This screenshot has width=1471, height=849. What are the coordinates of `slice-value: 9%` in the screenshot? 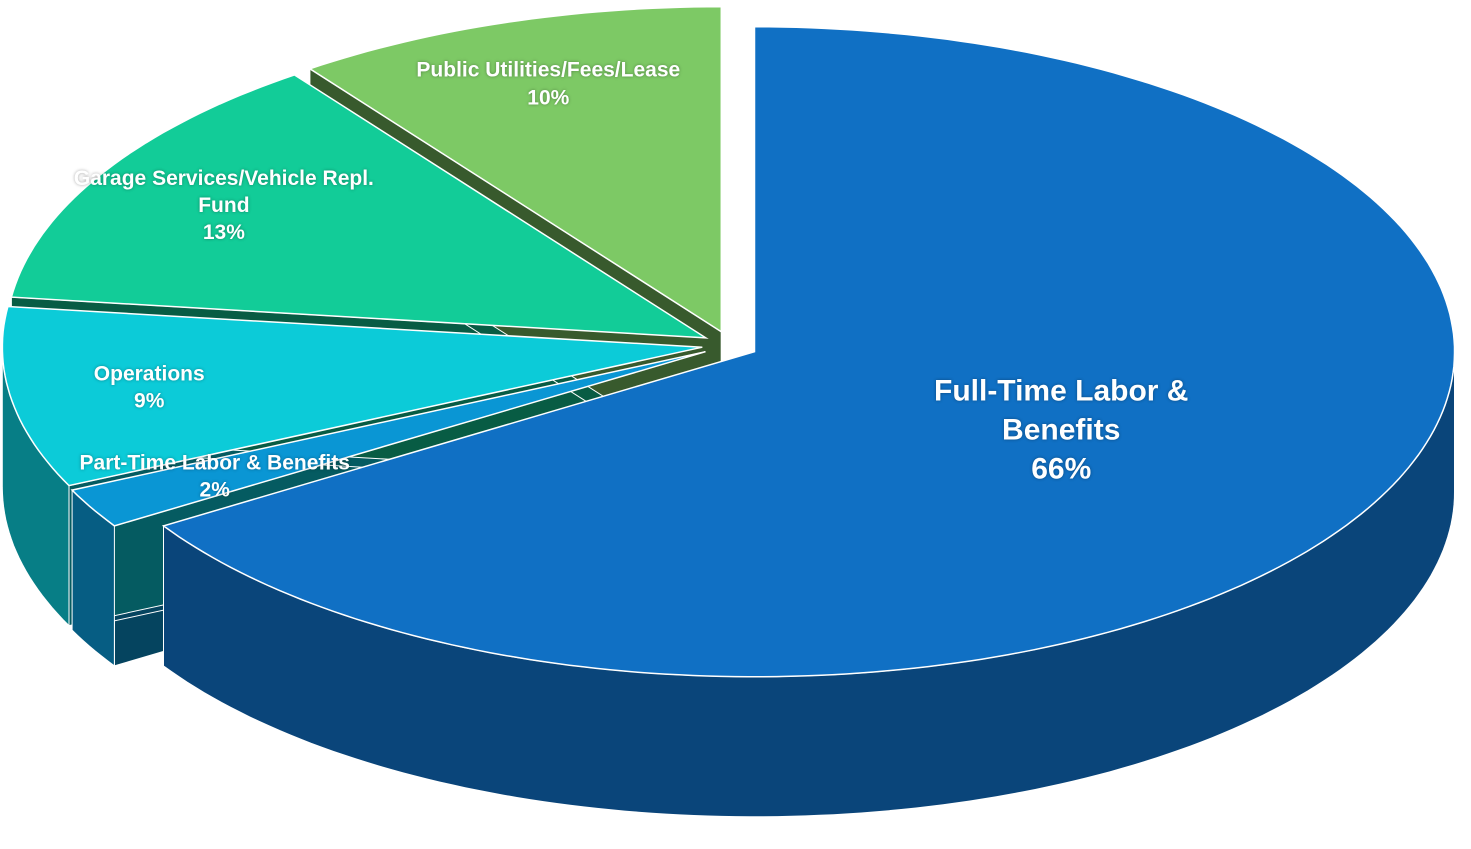 It's located at (149, 401).